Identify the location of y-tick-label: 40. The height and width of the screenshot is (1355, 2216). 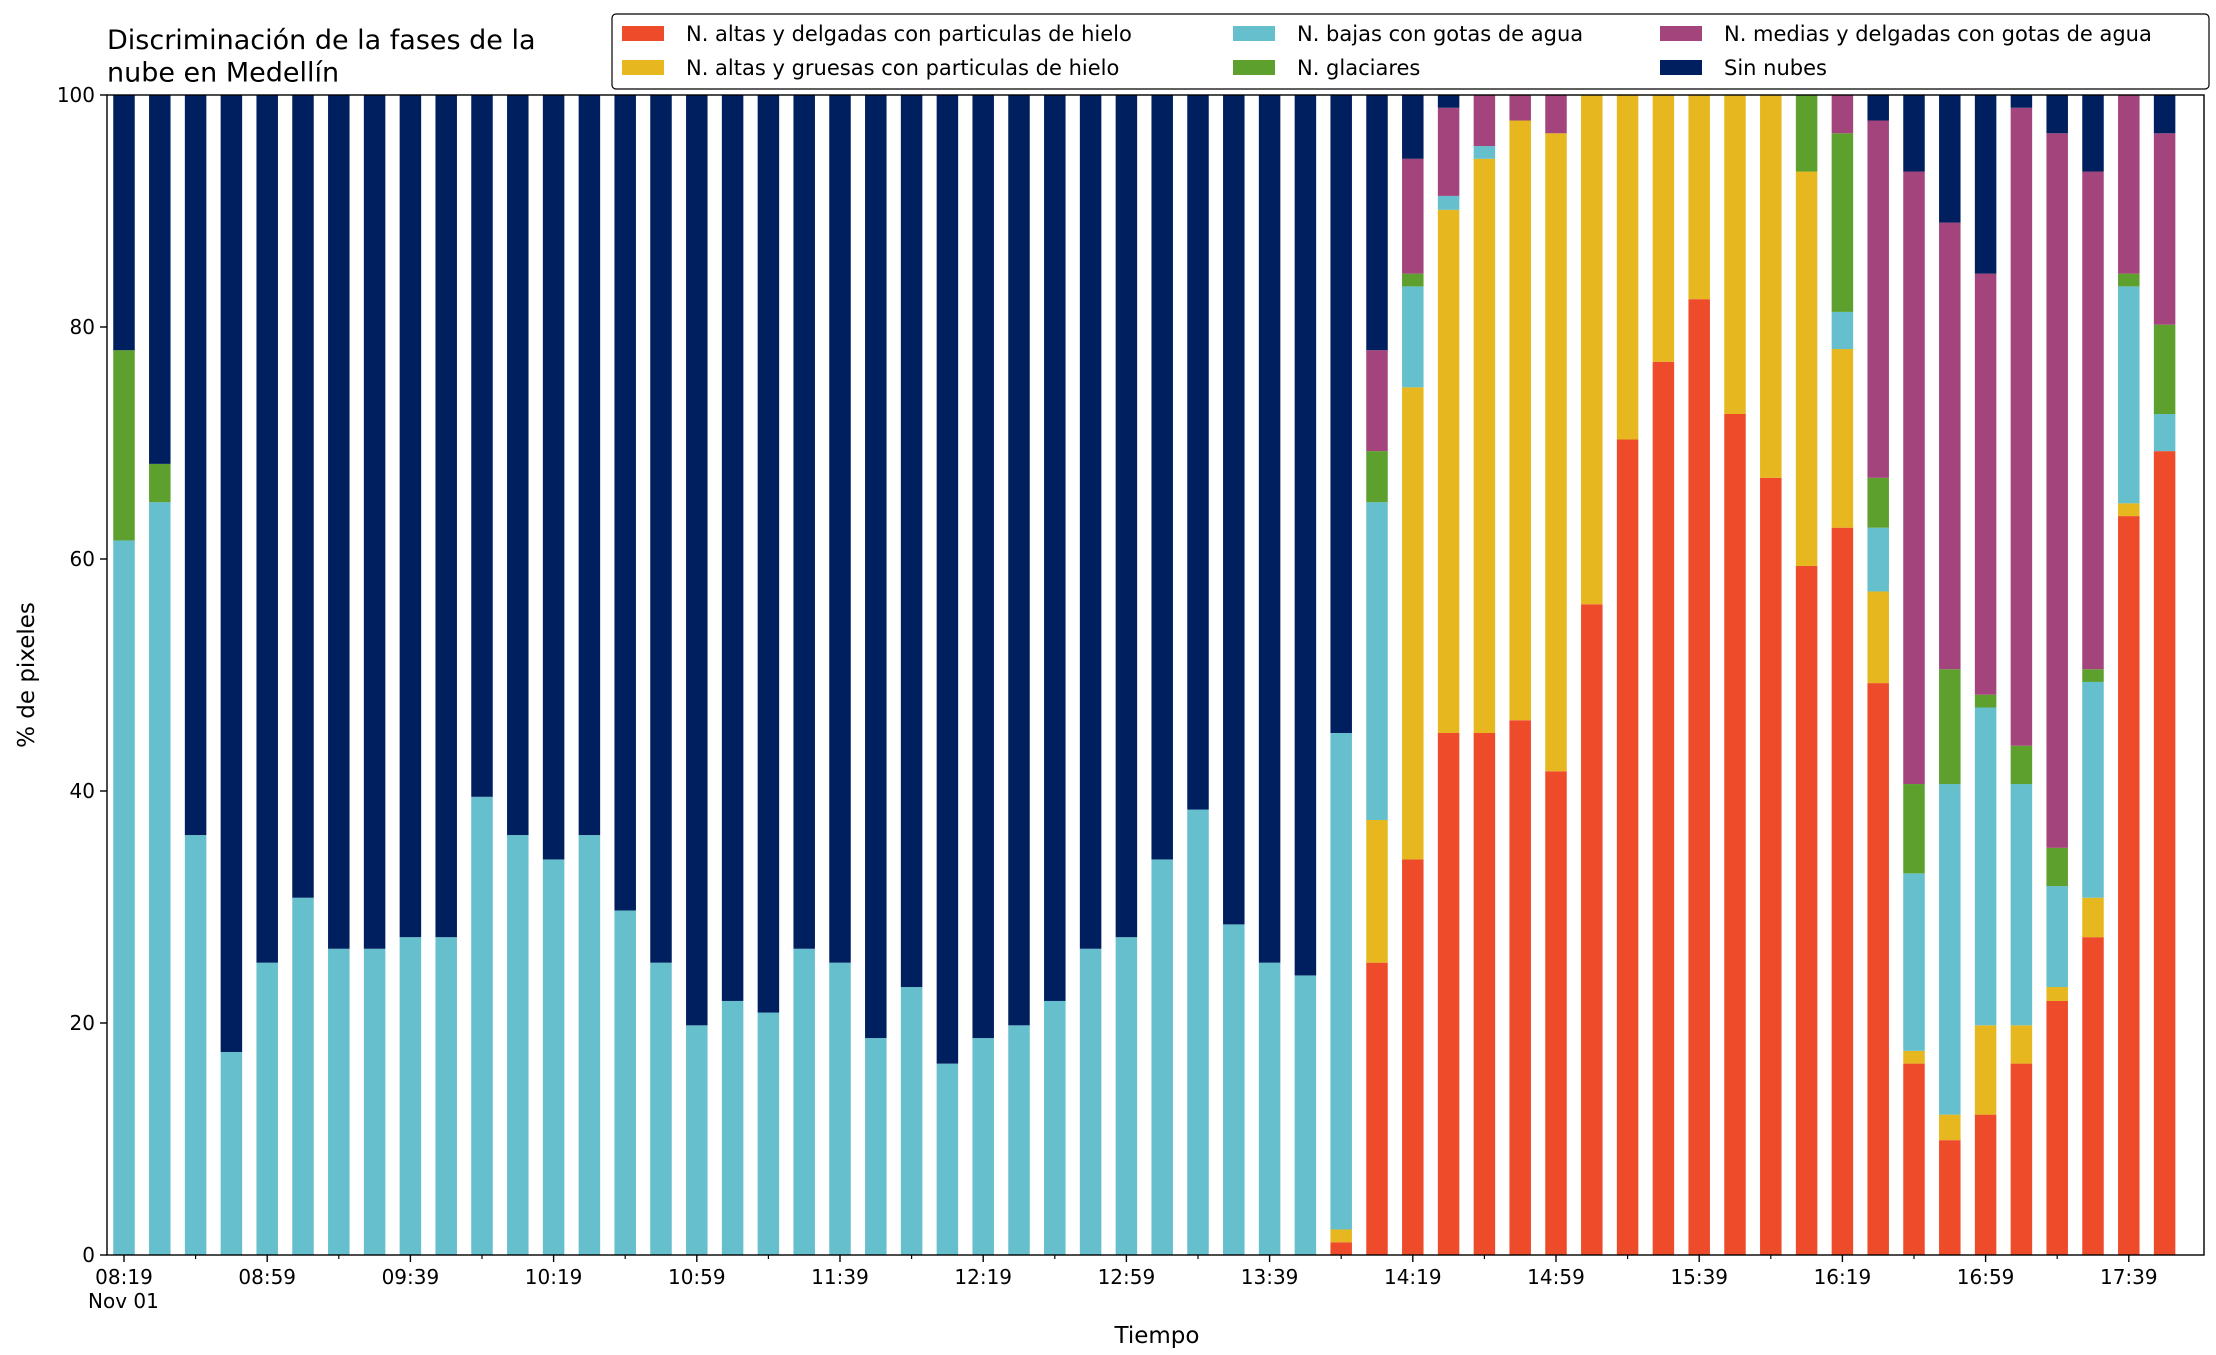
(82, 791).